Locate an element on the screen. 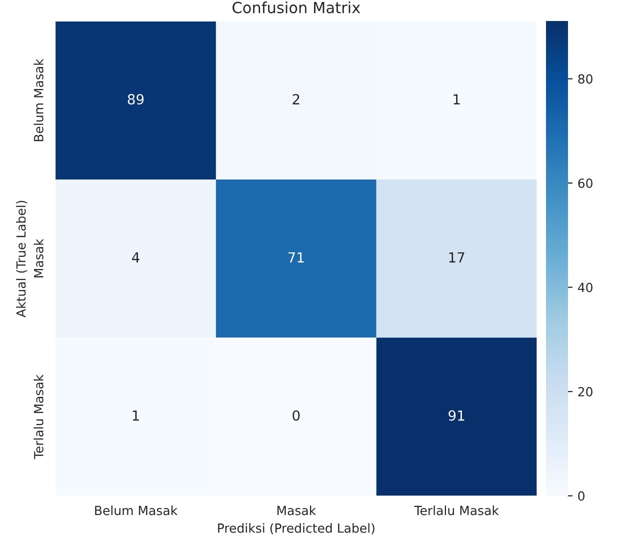  x-tick-label: Terlalu Masak is located at coordinates (456, 511).